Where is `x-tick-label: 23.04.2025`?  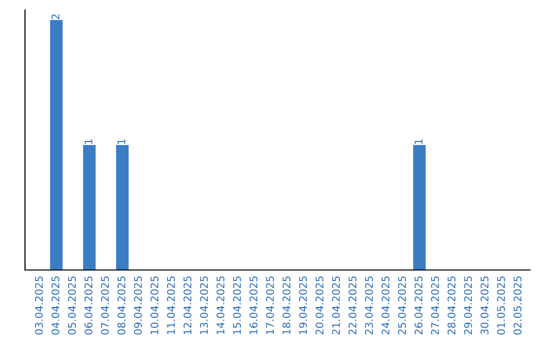
x-tick-label: 23.04.2025 is located at coordinates (369, 305).